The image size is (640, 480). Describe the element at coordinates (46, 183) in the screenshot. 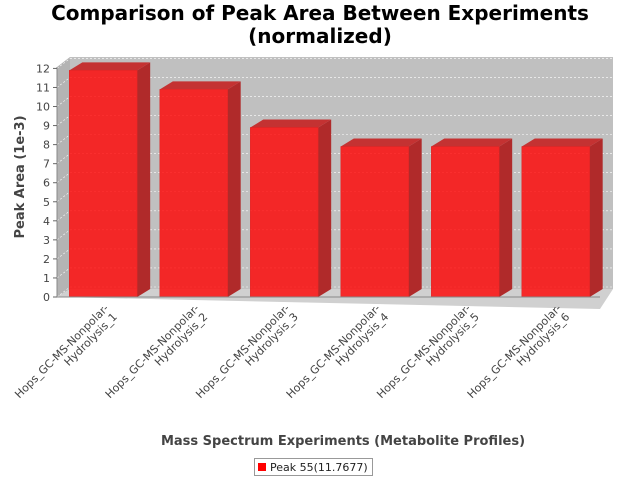

I see `y-tick-label: 6` at that location.